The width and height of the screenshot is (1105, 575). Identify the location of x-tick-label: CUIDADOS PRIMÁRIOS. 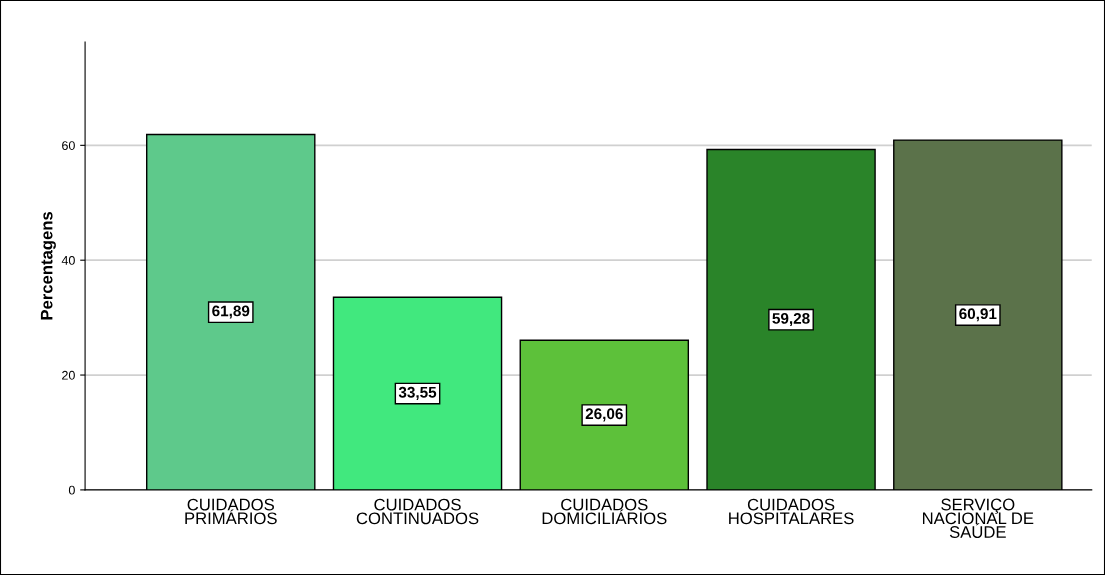
(231, 511).